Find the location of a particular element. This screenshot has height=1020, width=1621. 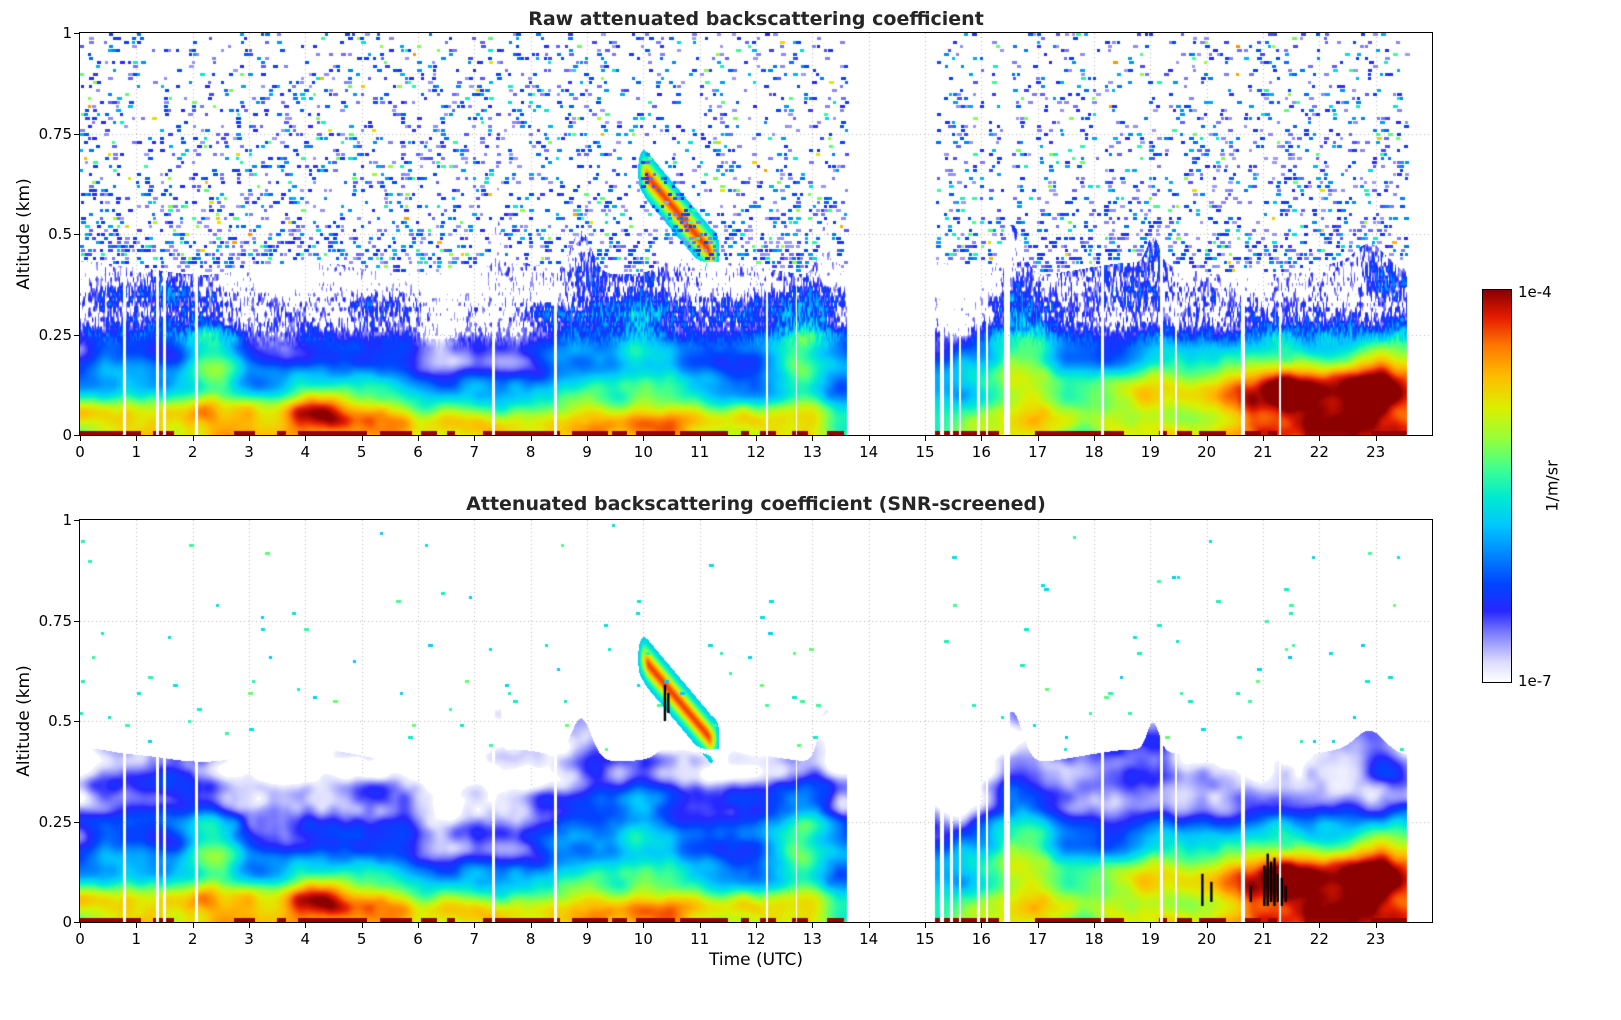

colorbar-min-label: 1e-7 is located at coordinates (1535, 681).